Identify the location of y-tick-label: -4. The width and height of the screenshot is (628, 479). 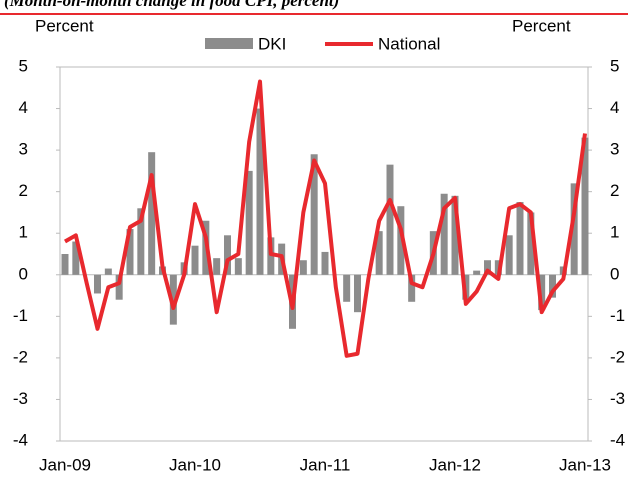
(20, 439).